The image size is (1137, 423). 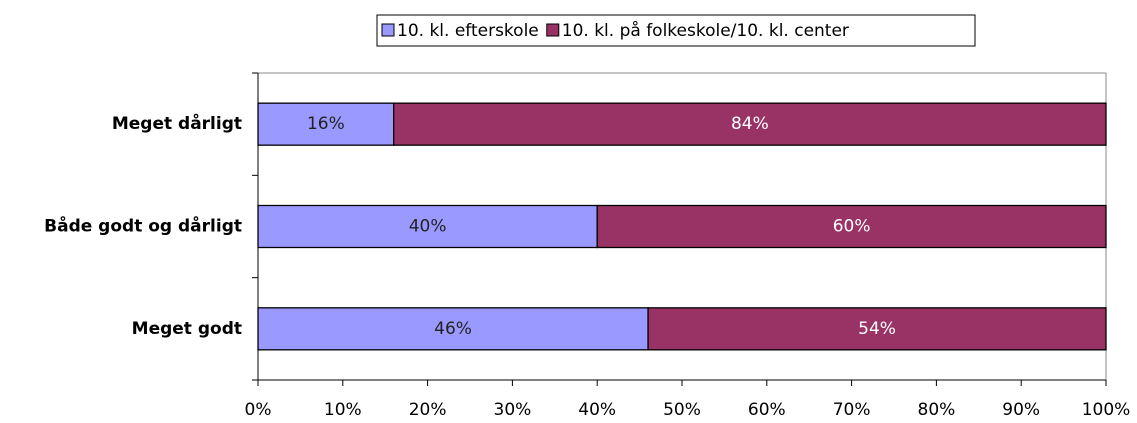 I want to click on data-label: 40%, so click(x=428, y=227).